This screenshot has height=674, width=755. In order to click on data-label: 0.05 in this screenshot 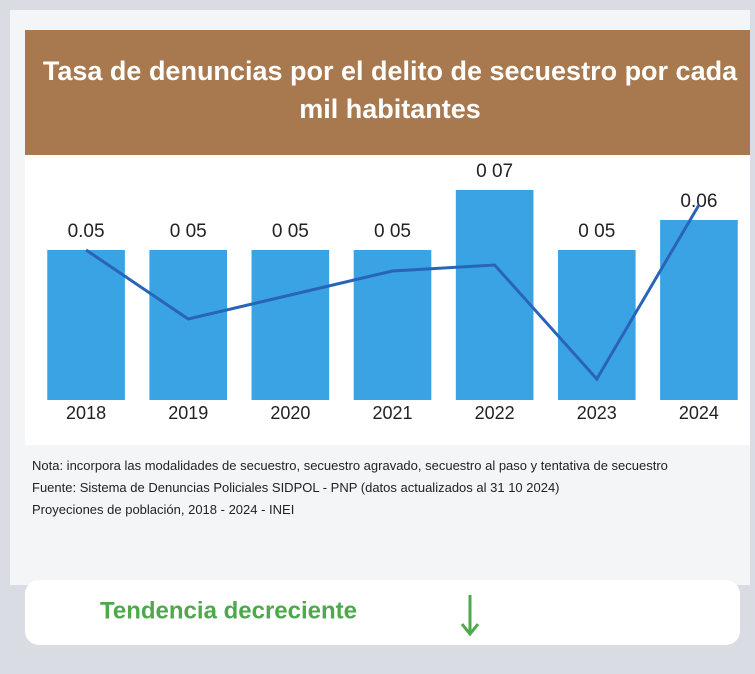, I will do `click(86, 231)`.